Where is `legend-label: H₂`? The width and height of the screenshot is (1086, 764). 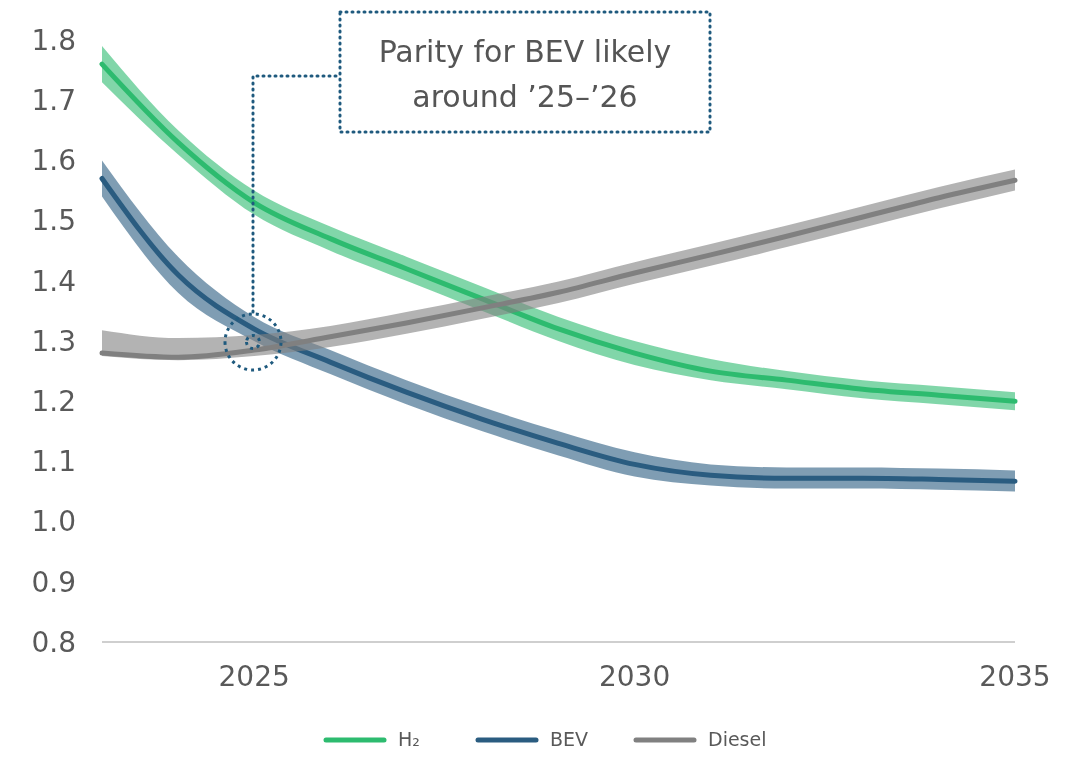 legend-label: H₂ is located at coordinates (409, 739).